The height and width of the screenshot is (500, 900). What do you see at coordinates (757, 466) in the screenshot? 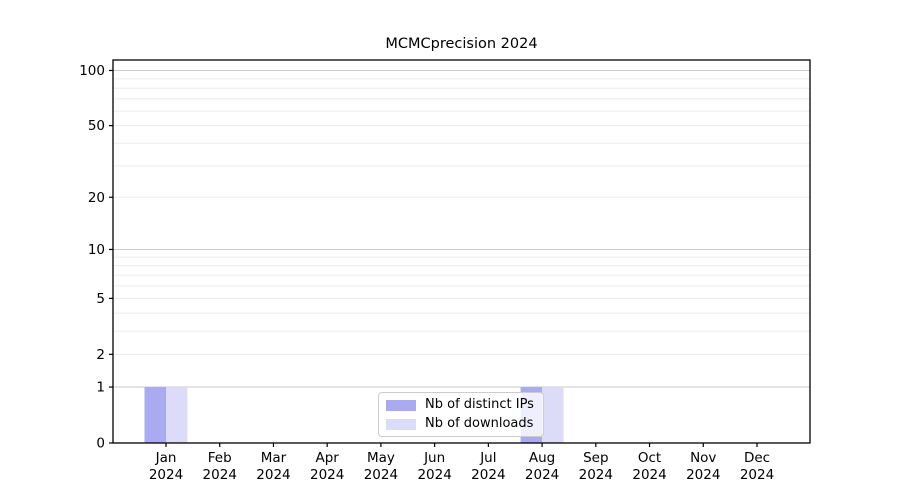
I see `x-tick-label: Dec 2024` at bounding box center [757, 466].